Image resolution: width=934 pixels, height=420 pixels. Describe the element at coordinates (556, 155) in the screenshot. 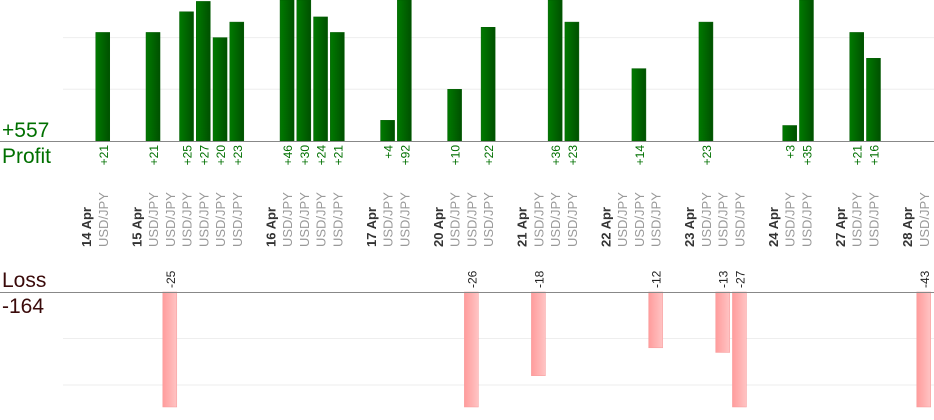

I see `profit-value-label: +36` at that location.